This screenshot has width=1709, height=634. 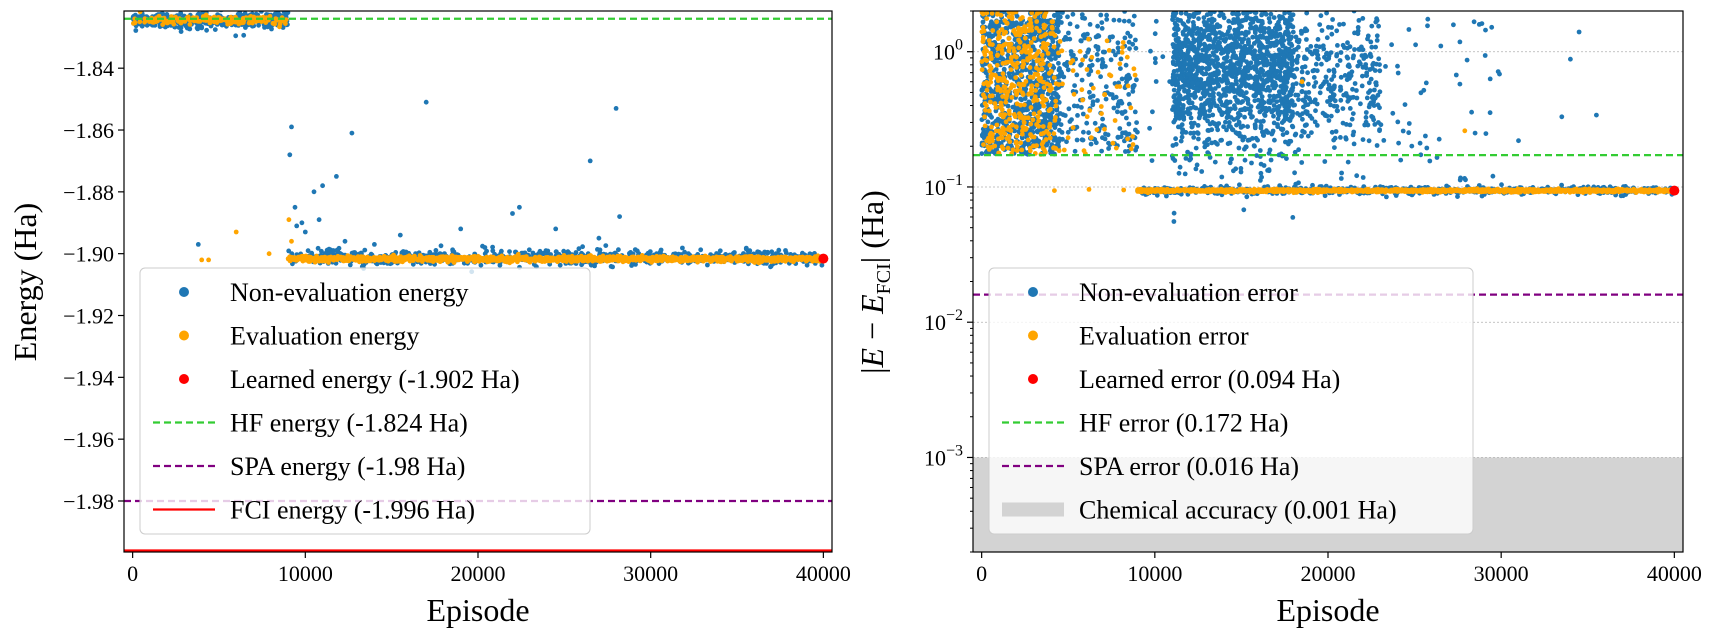 What do you see at coordinates (88, 130) in the screenshot?
I see `y-tick-label: −1.86` at bounding box center [88, 130].